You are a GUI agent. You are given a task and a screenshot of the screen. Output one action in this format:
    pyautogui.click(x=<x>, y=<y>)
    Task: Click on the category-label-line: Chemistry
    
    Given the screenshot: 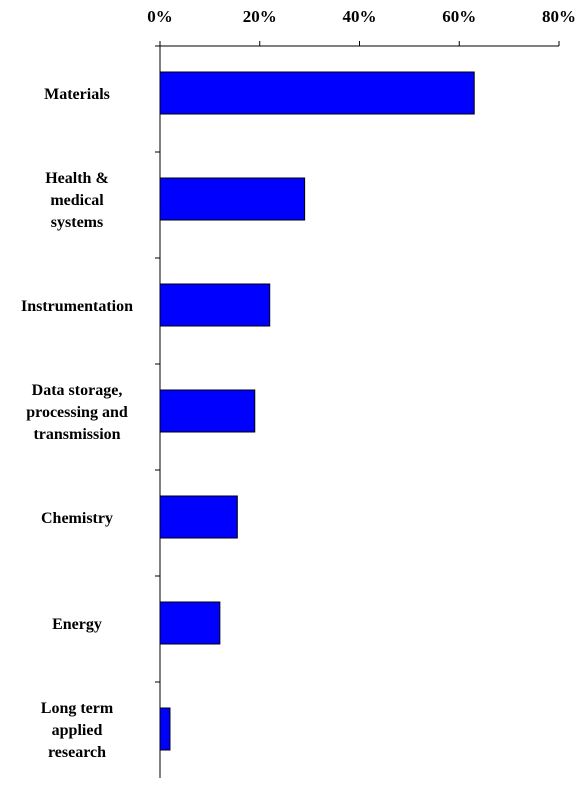 What is the action you would take?
    pyautogui.click(x=77, y=518)
    